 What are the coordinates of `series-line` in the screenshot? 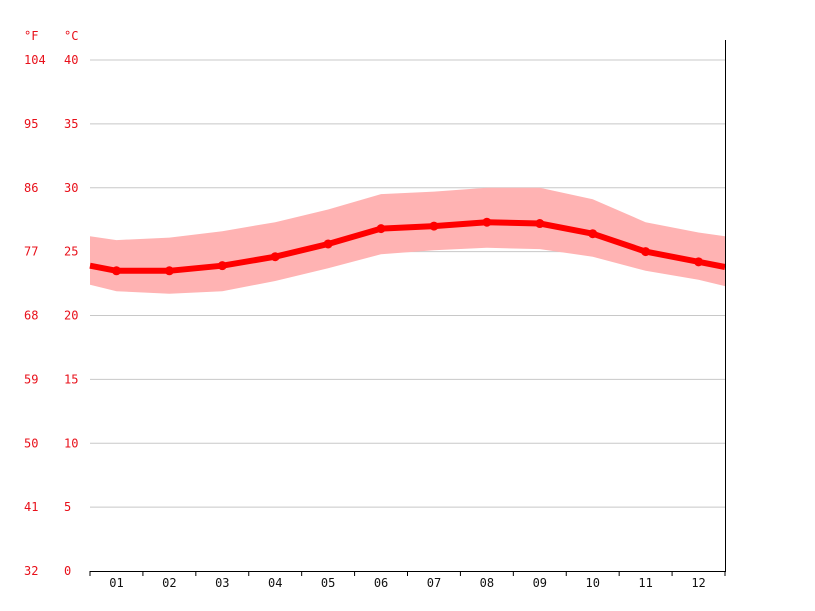 It's located at (407, 246).